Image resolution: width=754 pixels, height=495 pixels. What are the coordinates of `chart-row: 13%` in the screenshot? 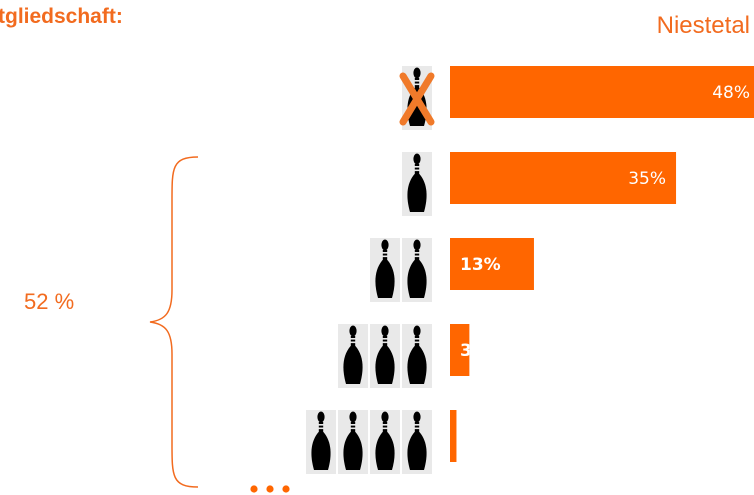 It's located at (452, 270).